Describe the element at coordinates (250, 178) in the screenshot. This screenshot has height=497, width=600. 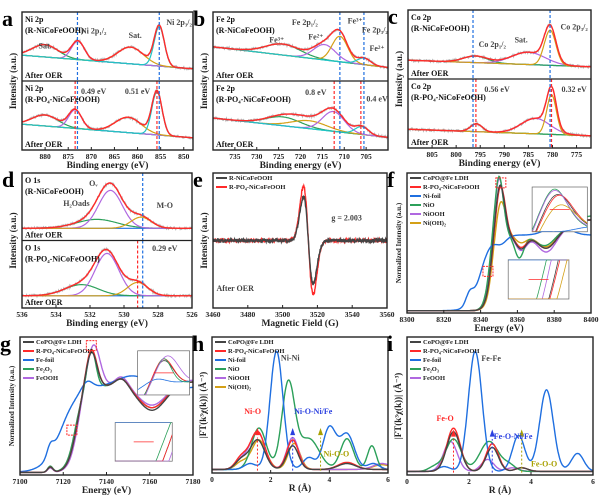
I see `legend-label: R-NiCoFeOOH` at that location.